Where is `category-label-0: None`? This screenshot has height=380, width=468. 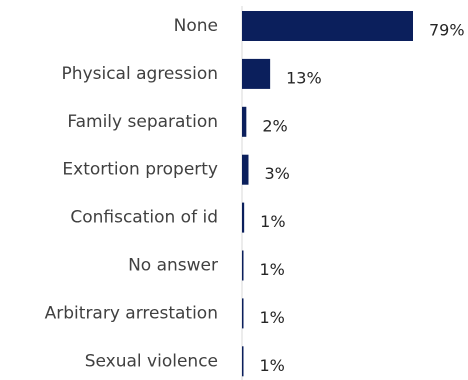
category-label-0: None is located at coordinates (196, 26).